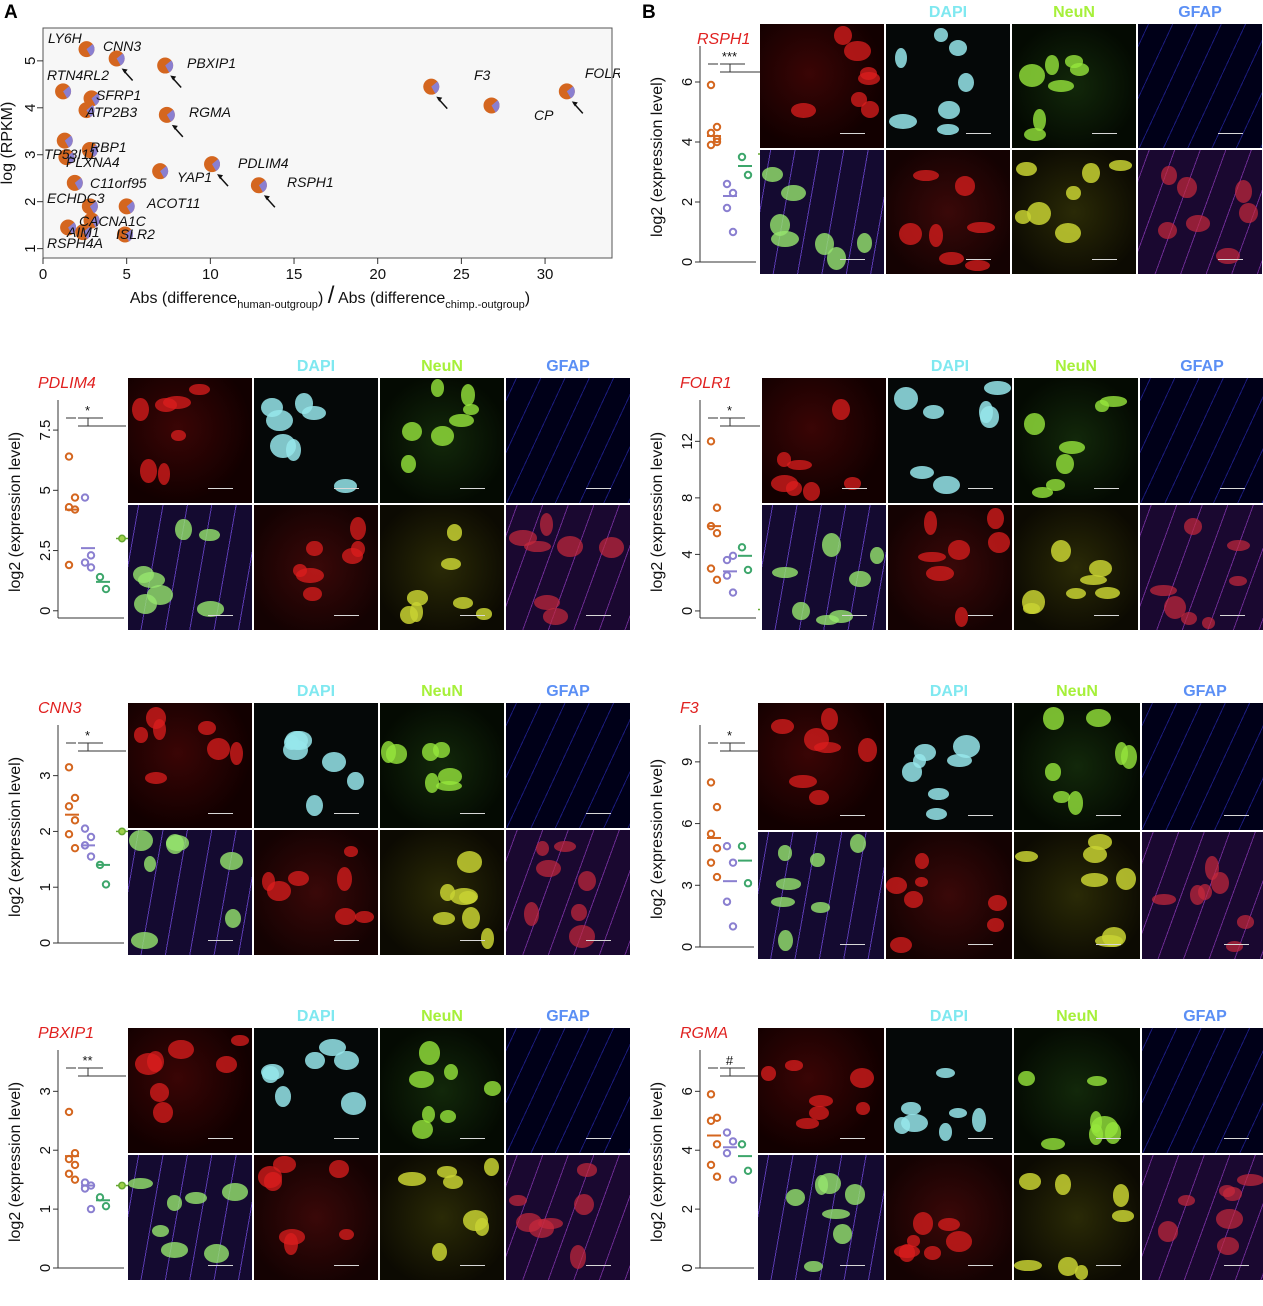 Image resolution: width=1263 pixels, height=1306 pixels. Describe the element at coordinates (210, 112) in the screenshot. I see `gene-point-label: RGMA` at that location.